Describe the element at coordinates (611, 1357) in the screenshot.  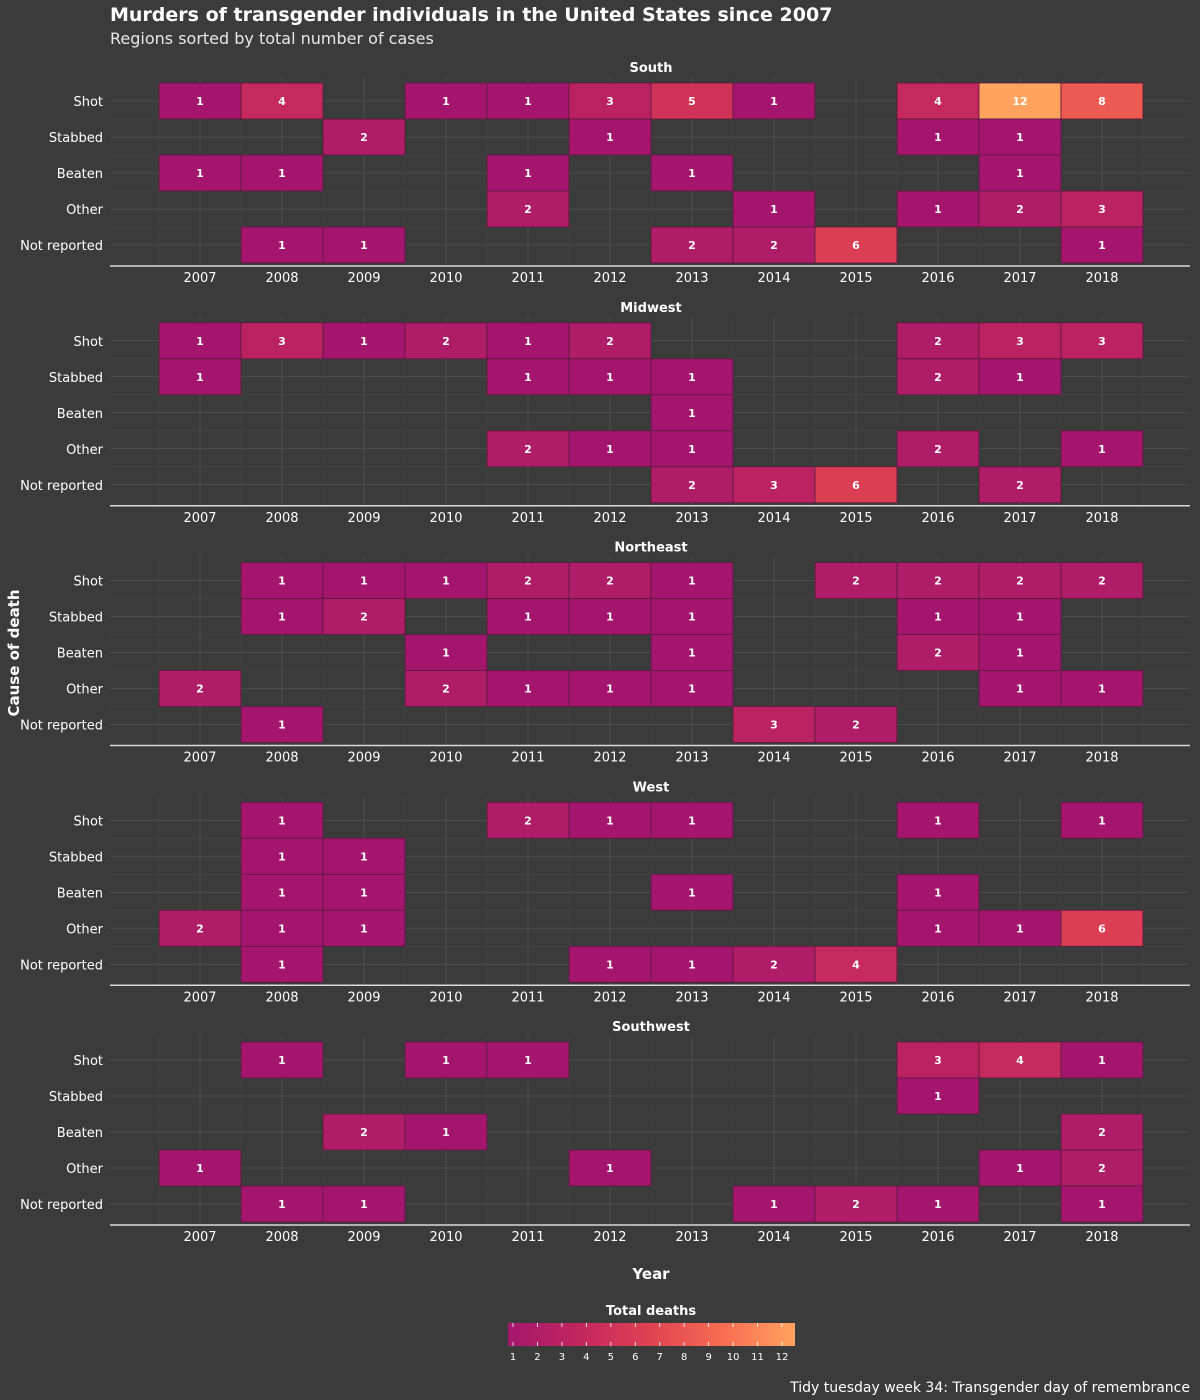
I see `legend-tick-label: 5` at that location.